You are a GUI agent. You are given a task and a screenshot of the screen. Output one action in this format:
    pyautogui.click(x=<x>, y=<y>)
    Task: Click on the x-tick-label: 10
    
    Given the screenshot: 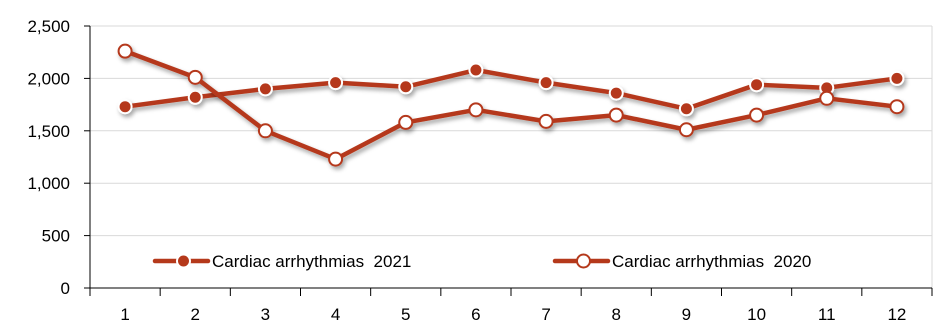 What is the action you would take?
    pyautogui.click(x=756, y=314)
    